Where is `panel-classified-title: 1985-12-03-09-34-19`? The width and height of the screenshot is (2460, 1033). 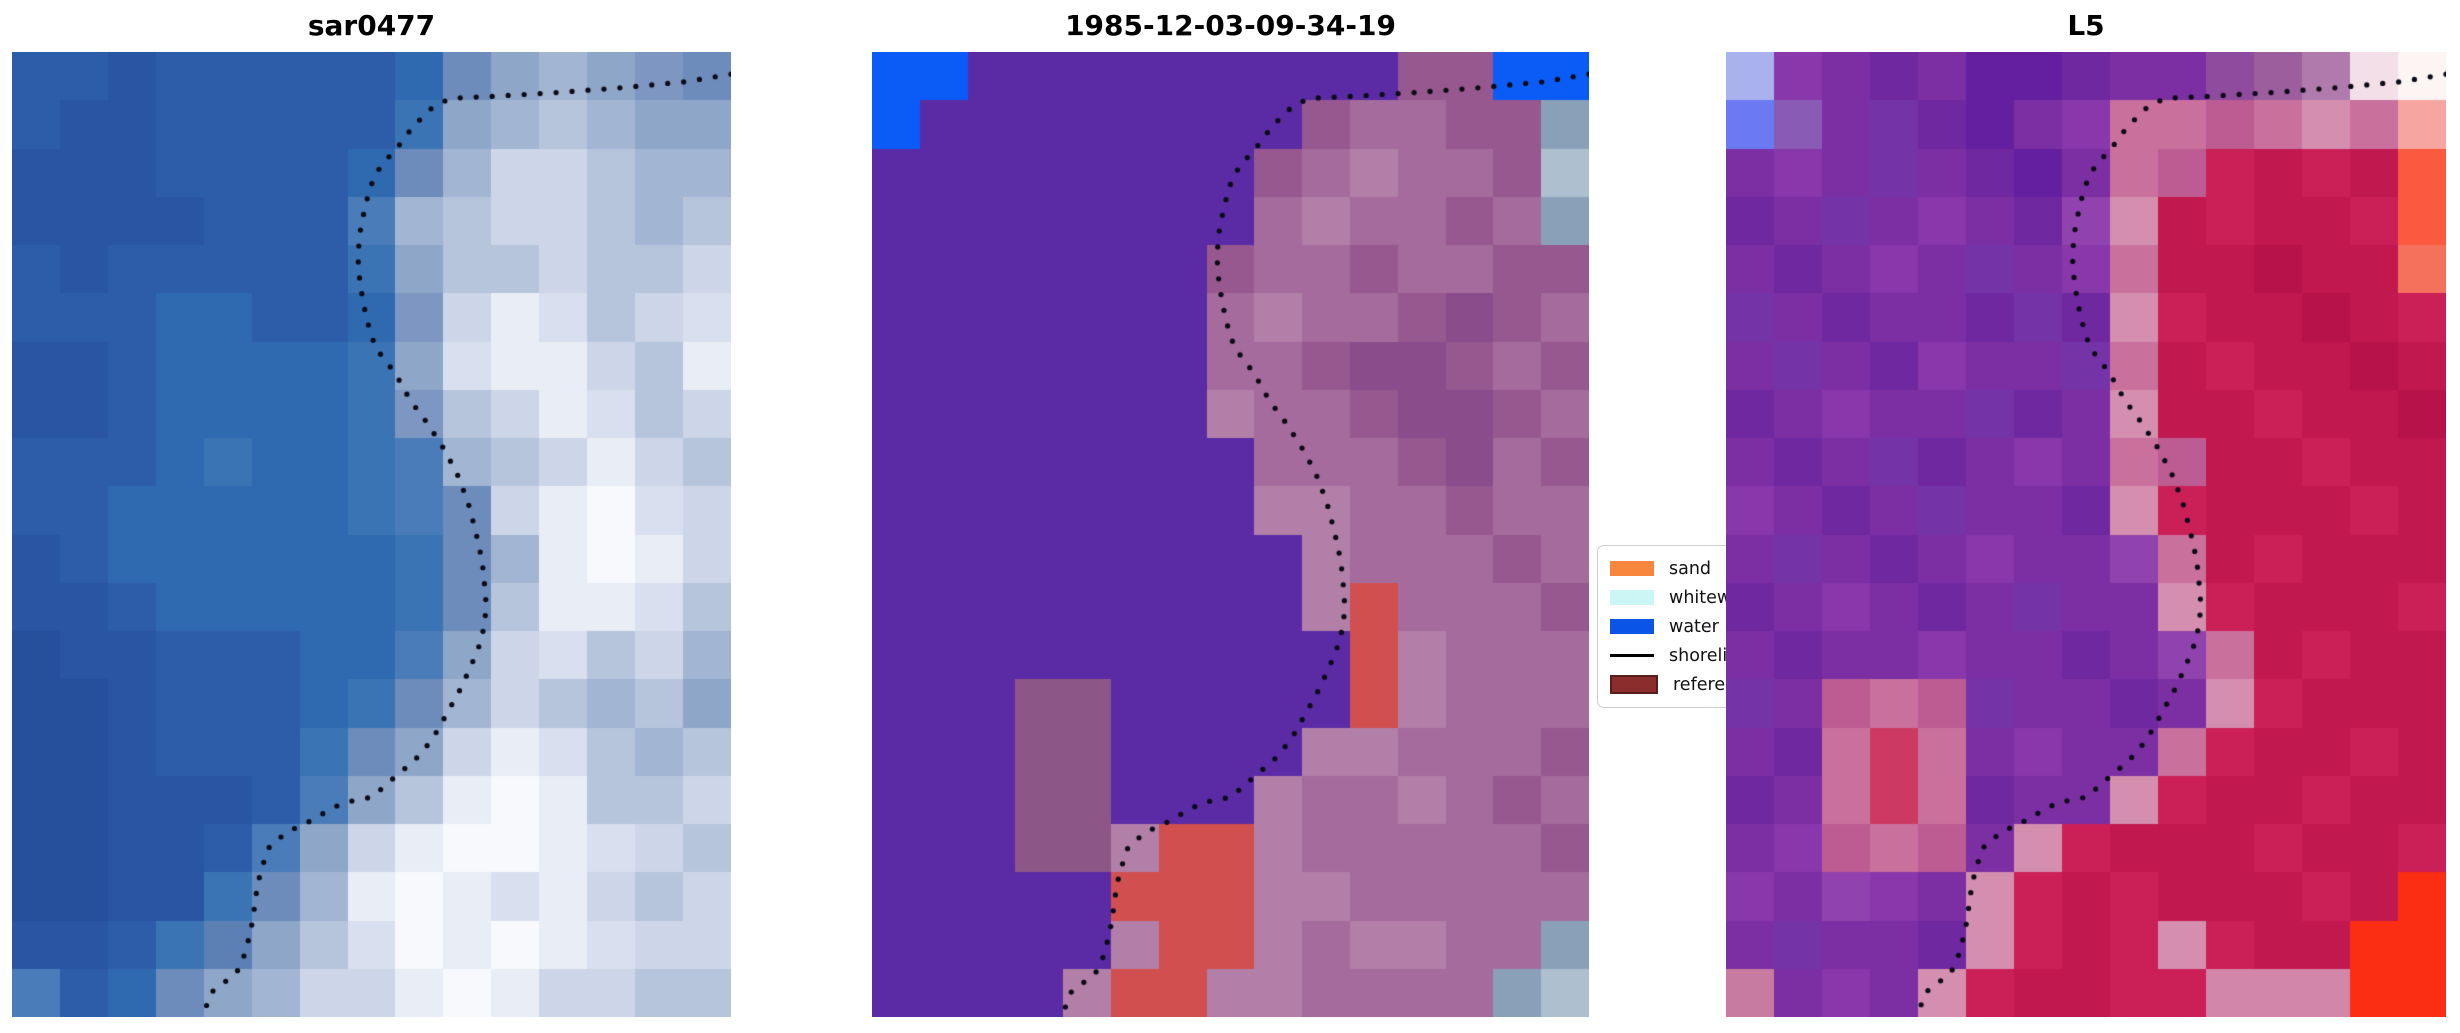 panel-classified-title: 1985-12-03-09-34-19 is located at coordinates (1230, 25).